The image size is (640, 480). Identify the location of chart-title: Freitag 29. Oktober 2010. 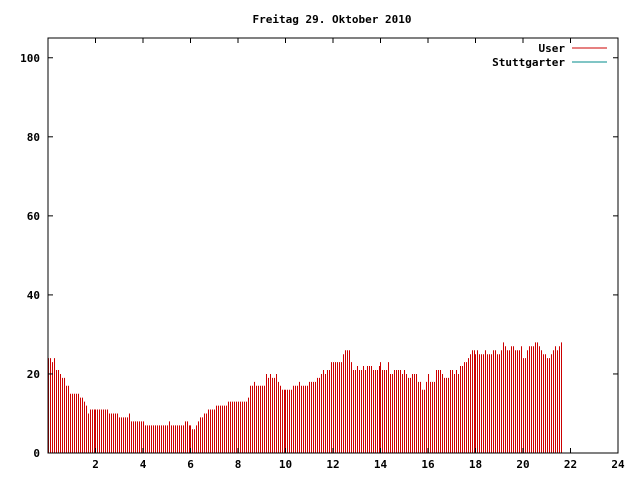
(332, 19).